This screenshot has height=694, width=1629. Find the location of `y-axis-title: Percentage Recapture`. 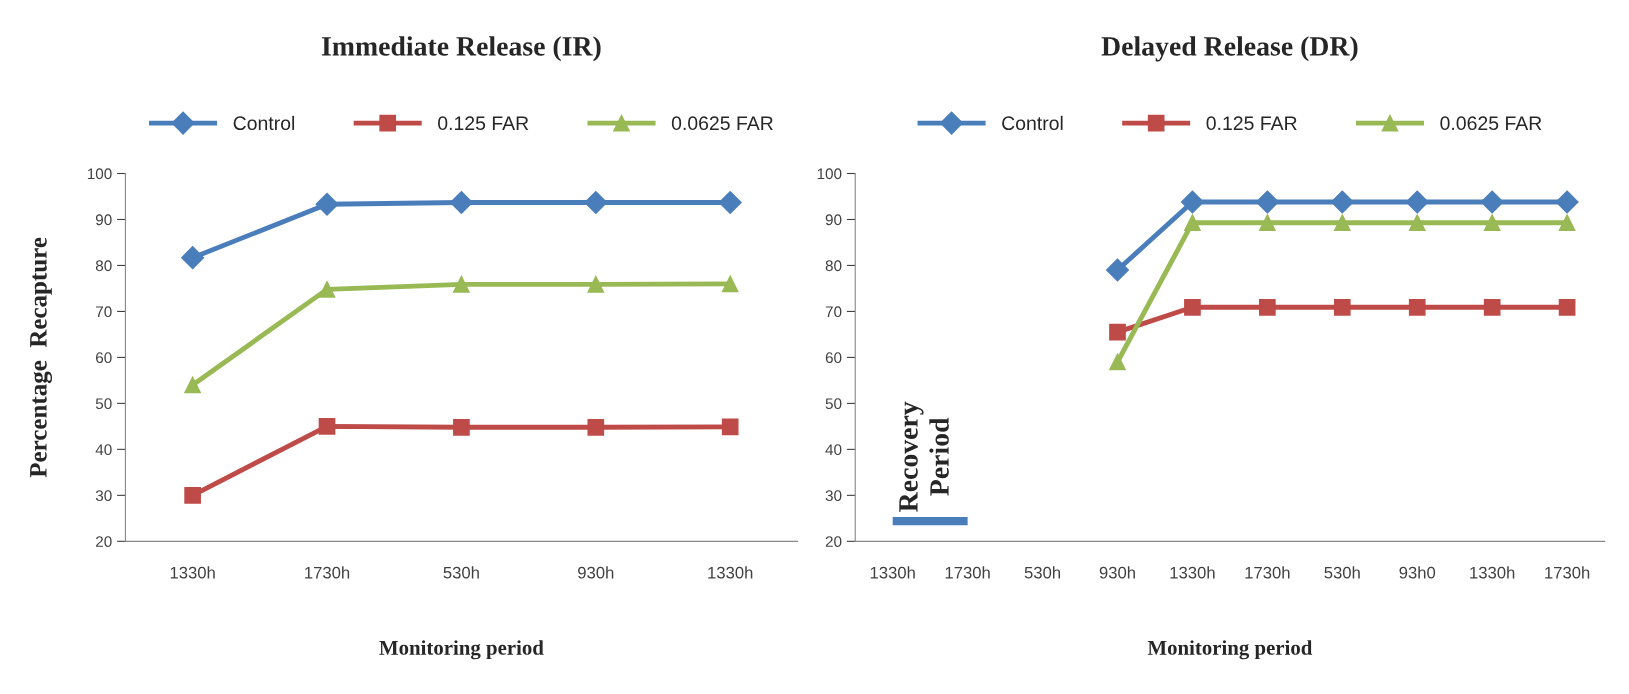

y-axis-title: Percentage Recapture is located at coordinates (41, 357).